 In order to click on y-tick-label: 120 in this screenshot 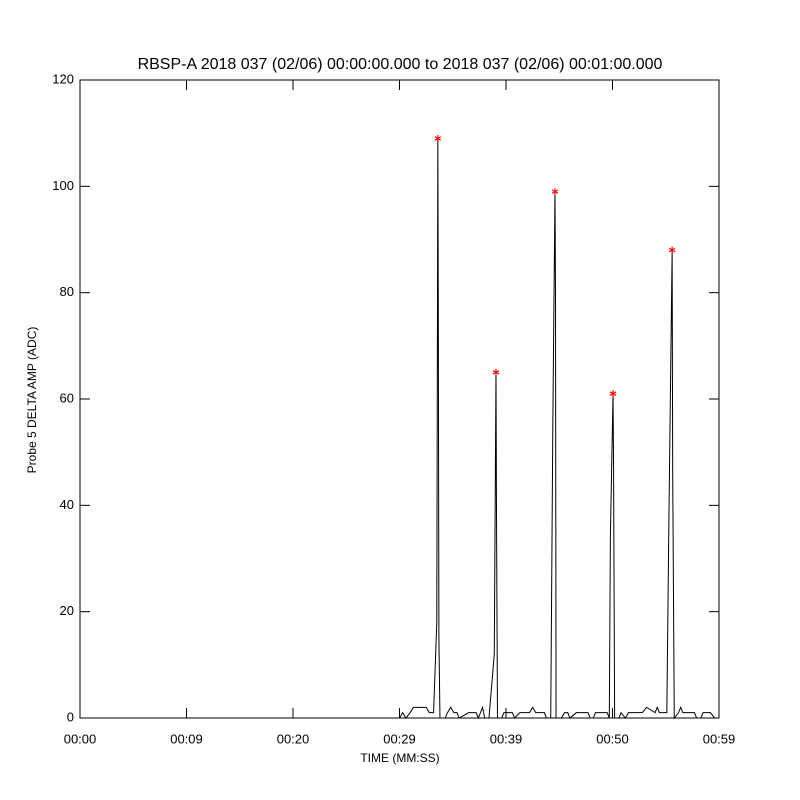, I will do `click(63, 78)`.